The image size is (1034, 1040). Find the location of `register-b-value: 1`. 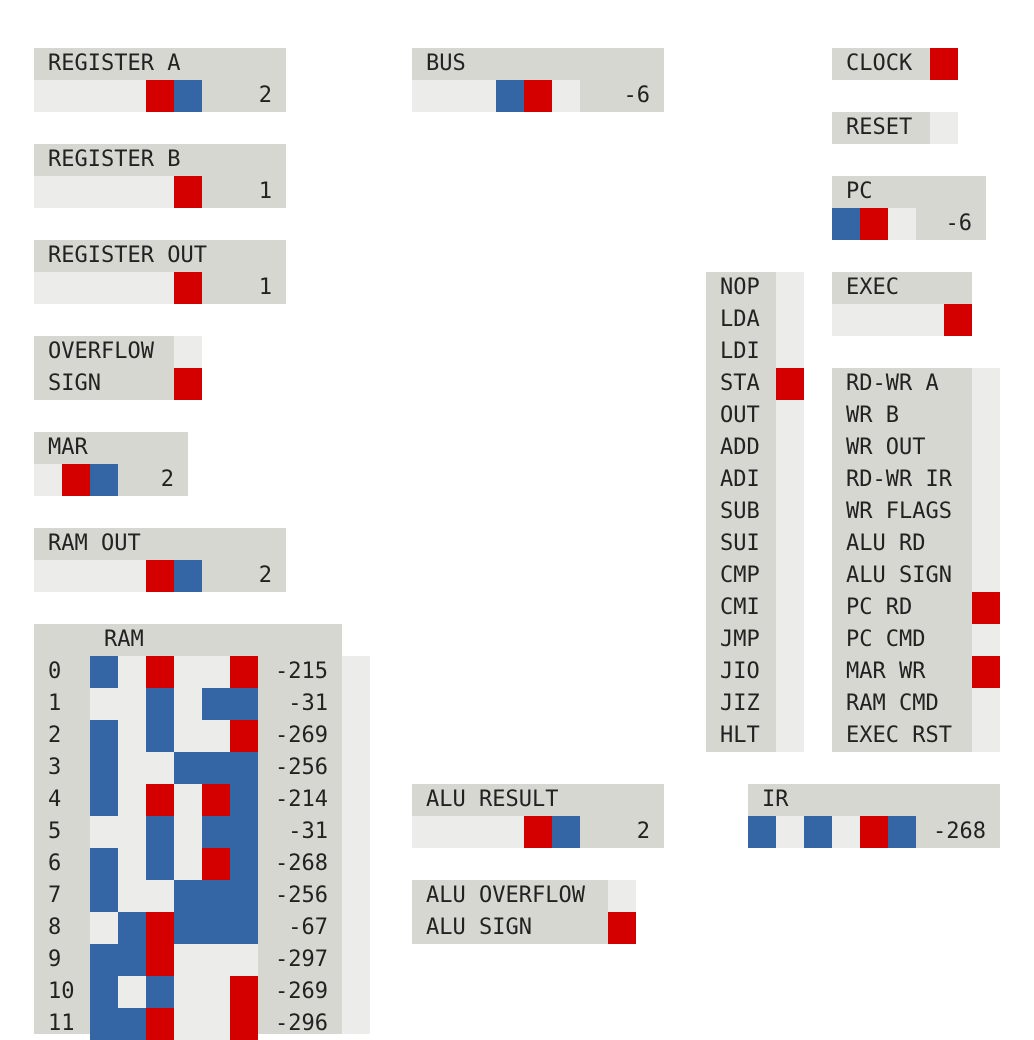

register-b-value: 1 is located at coordinates (265, 191).